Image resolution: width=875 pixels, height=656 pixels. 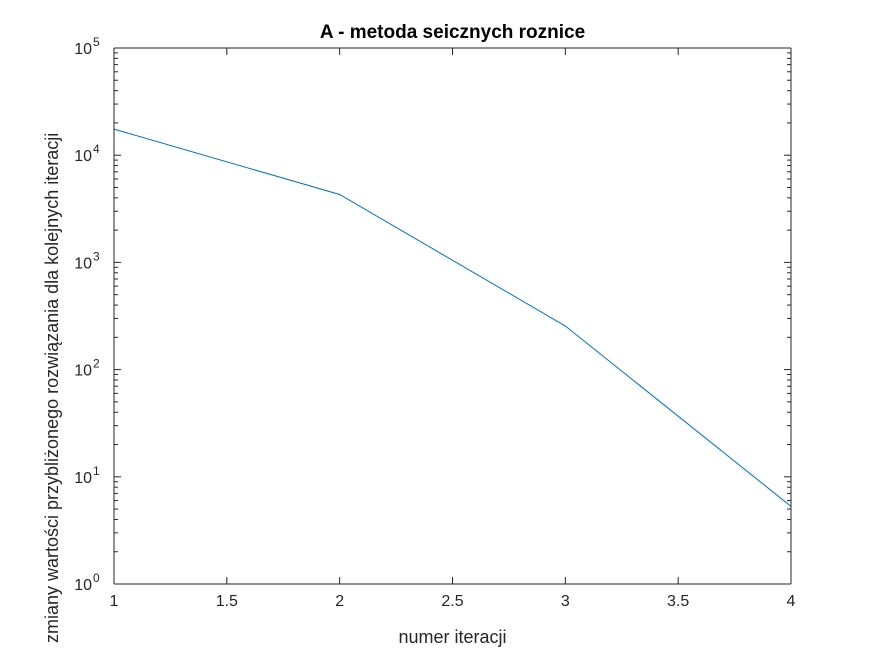 I want to click on y-tick-exponent: 1, so click(x=96, y=471).